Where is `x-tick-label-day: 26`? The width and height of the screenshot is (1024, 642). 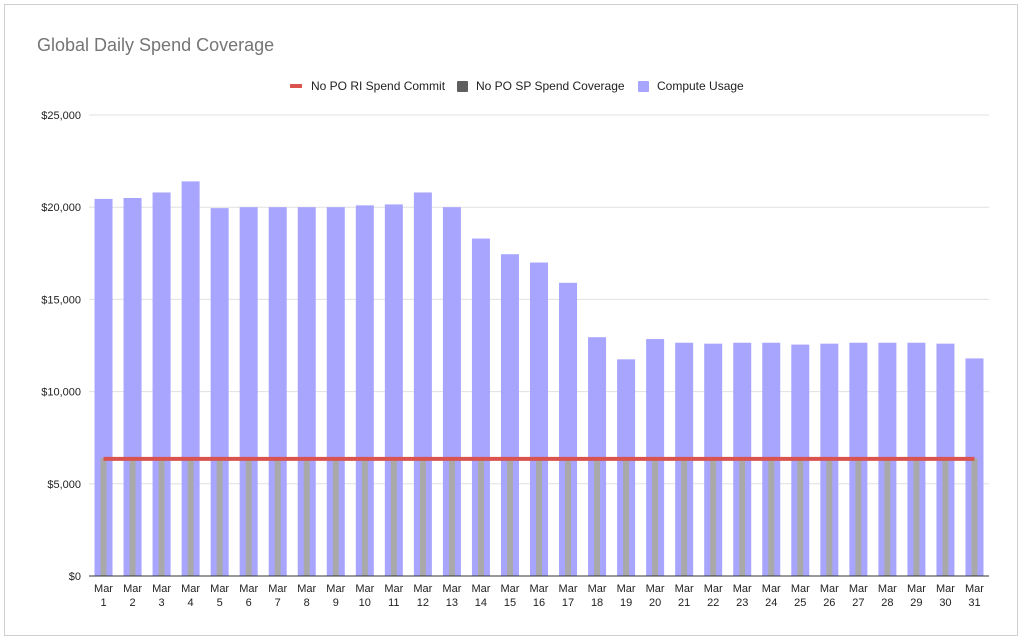 x-tick-label-day: 26 is located at coordinates (829, 603).